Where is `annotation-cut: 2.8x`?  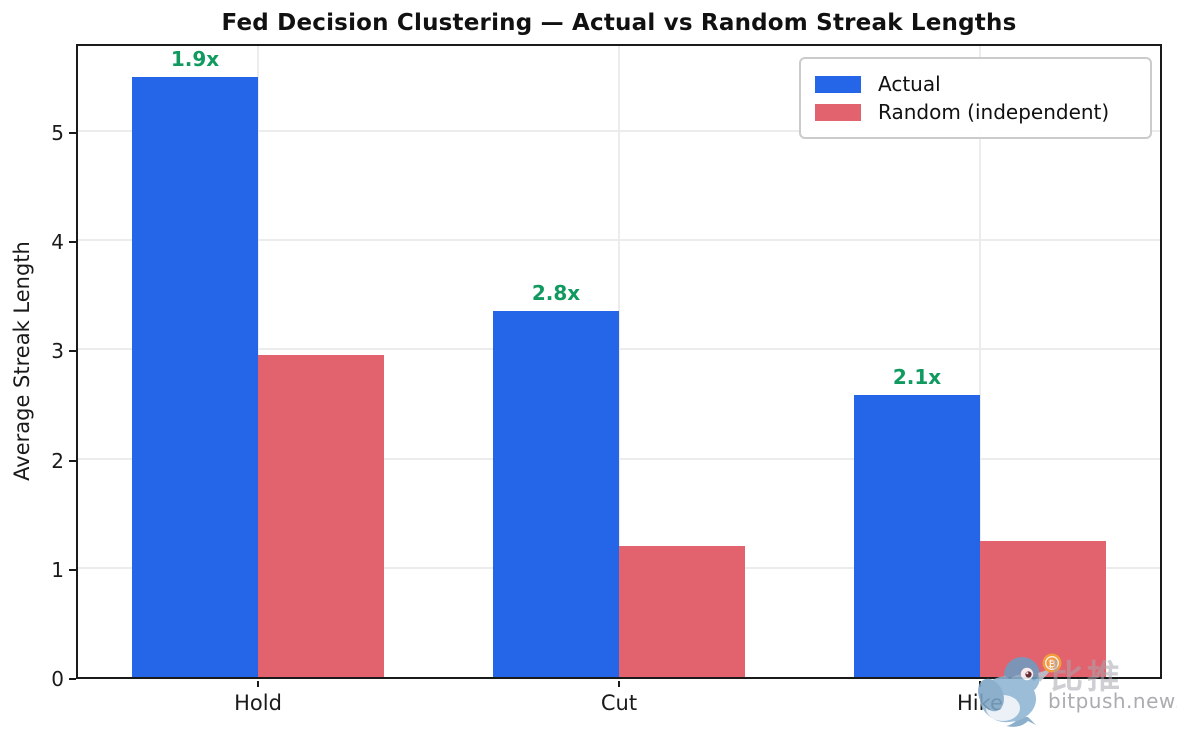 annotation-cut: 2.8x is located at coordinates (556, 293).